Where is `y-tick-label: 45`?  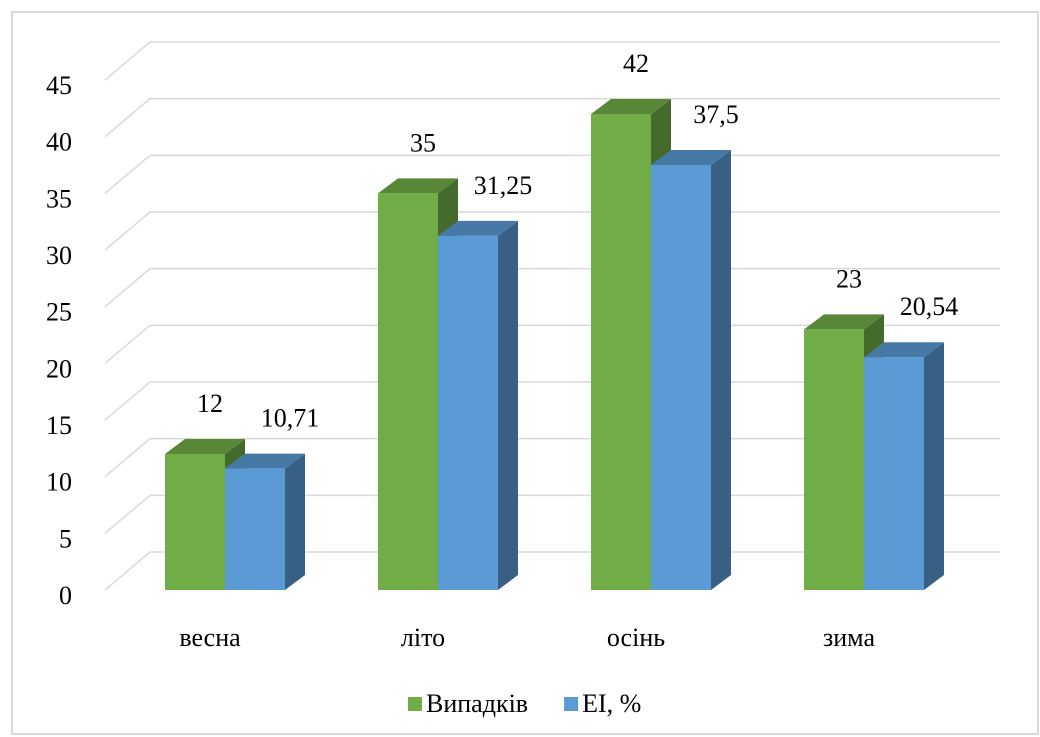 y-tick-label: 45 is located at coordinates (59, 85).